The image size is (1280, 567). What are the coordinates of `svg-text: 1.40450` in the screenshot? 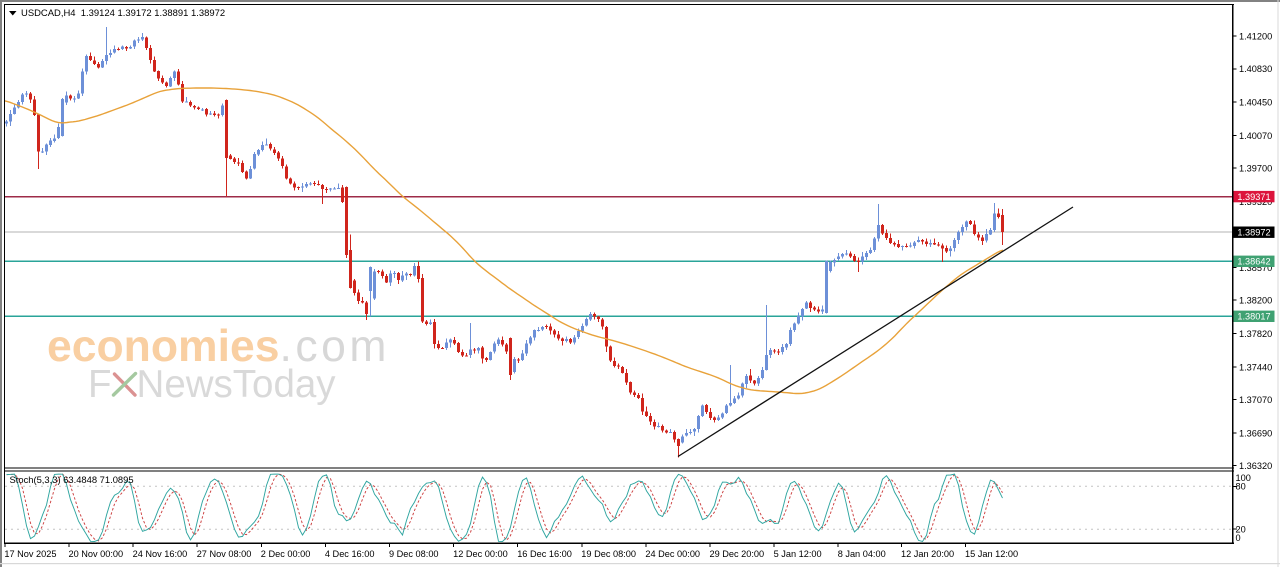 It's located at (1255, 103).